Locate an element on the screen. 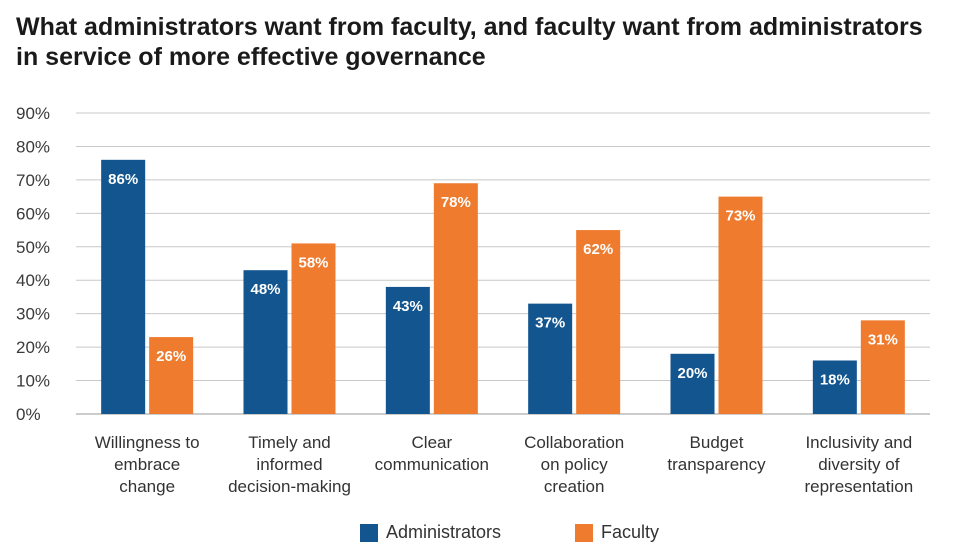 The height and width of the screenshot is (556, 963). x-tick-label: diversity of is located at coordinates (859, 464).